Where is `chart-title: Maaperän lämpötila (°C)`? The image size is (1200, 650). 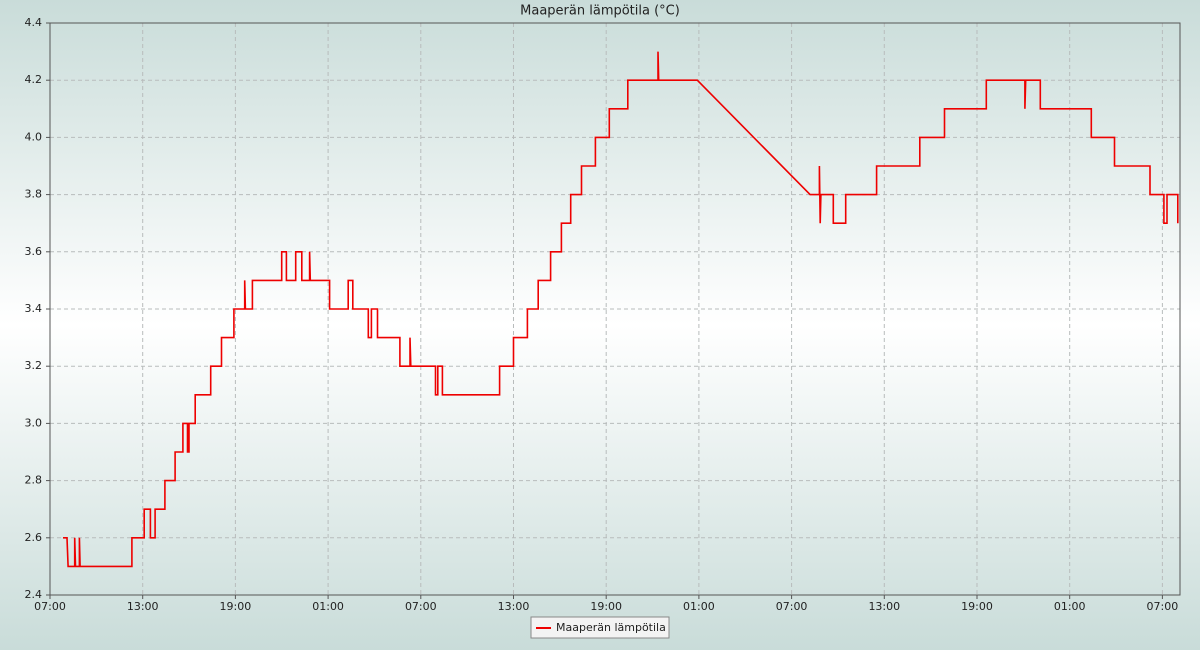
chart-title: Maaperän lämpötila (°C) is located at coordinates (600, 11).